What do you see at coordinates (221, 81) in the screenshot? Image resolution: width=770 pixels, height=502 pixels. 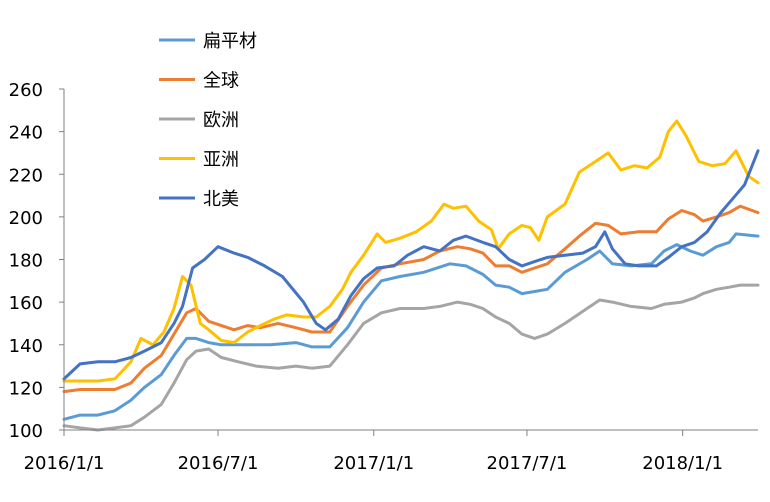 I see `legend-label: 全球` at bounding box center [221, 81].